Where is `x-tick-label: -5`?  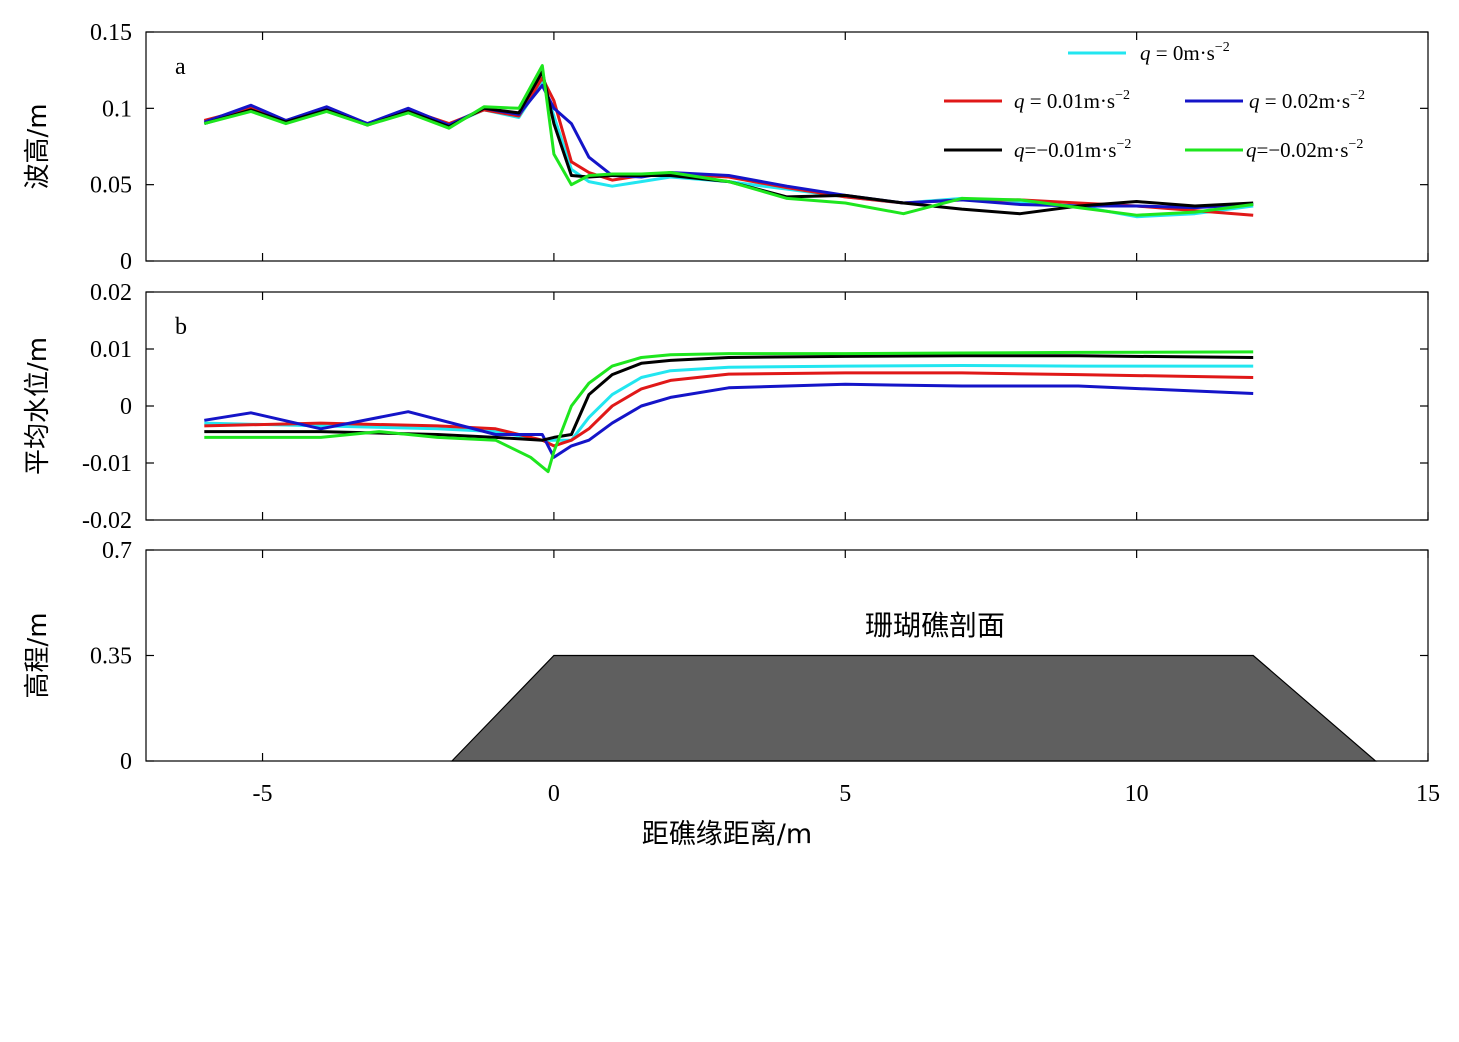 x-tick-label: -5 is located at coordinates (263, 794).